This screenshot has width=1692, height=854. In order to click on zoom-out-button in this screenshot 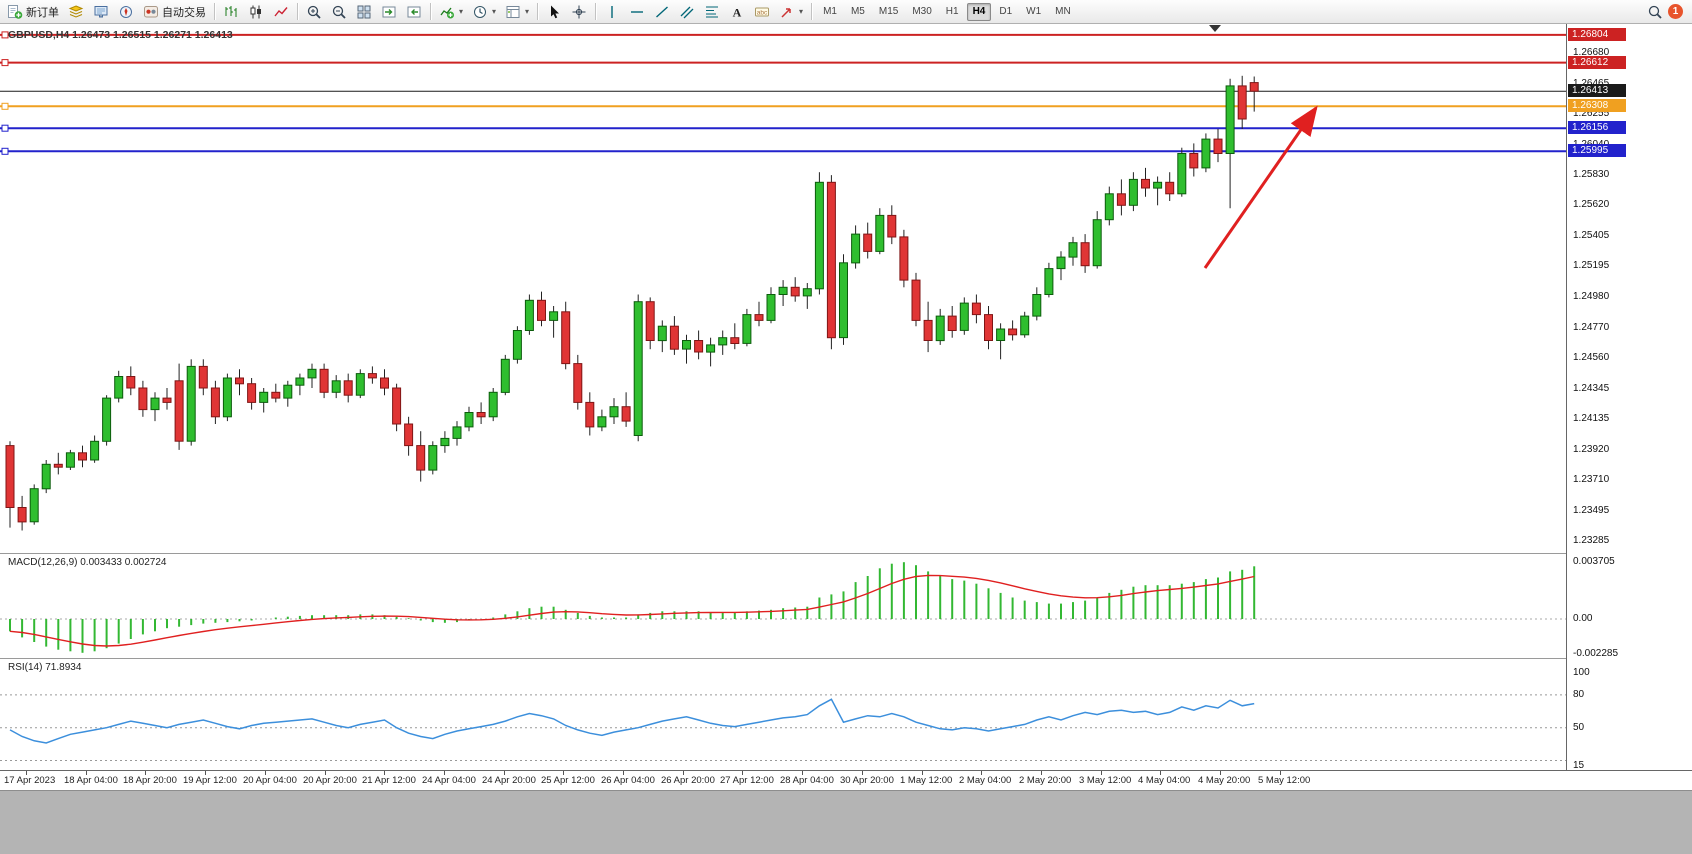, I will do `click(339, 12)`.